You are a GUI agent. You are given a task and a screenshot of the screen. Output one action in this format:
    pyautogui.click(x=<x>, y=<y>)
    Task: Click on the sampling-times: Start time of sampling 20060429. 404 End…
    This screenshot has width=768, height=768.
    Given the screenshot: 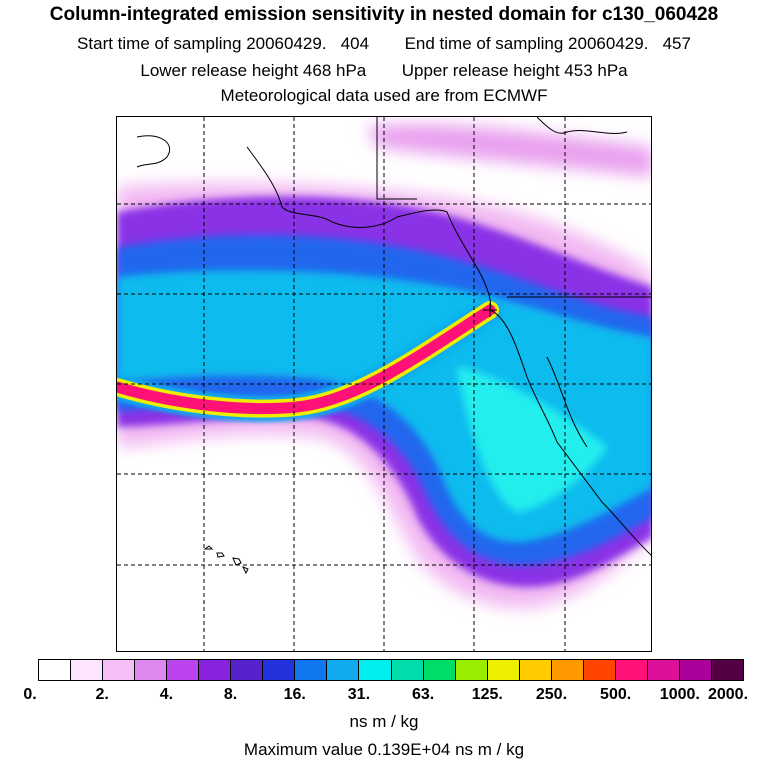 What is the action you would take?
    pyautogui.click(x=384, y=44)
    